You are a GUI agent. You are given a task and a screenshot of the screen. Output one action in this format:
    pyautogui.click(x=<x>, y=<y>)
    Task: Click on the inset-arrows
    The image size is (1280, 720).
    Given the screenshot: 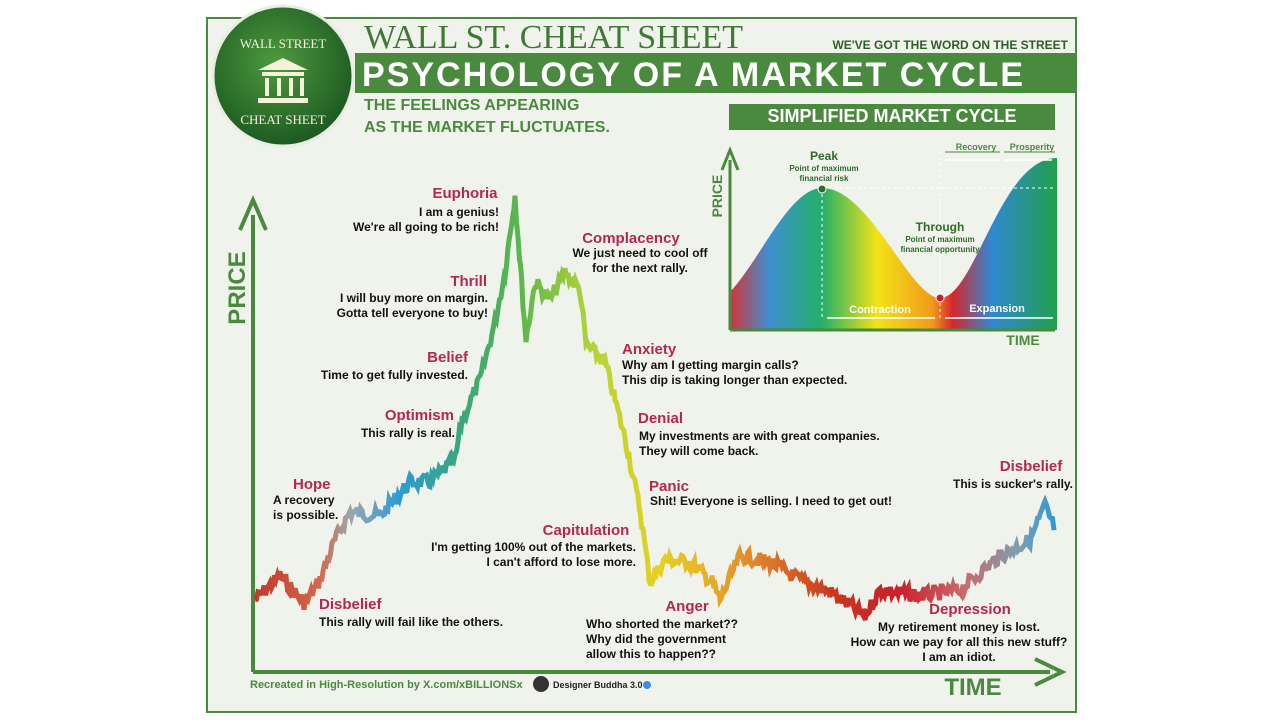 What is the action you would take?
    pyautogui.click(x=940, y=239)
    